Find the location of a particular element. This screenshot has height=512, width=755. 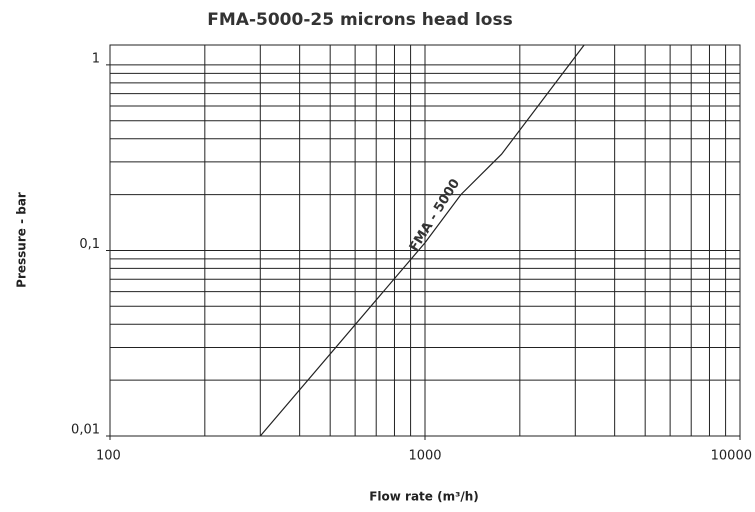

x-tick-label: 10000 is located at coordinates (731, 456).